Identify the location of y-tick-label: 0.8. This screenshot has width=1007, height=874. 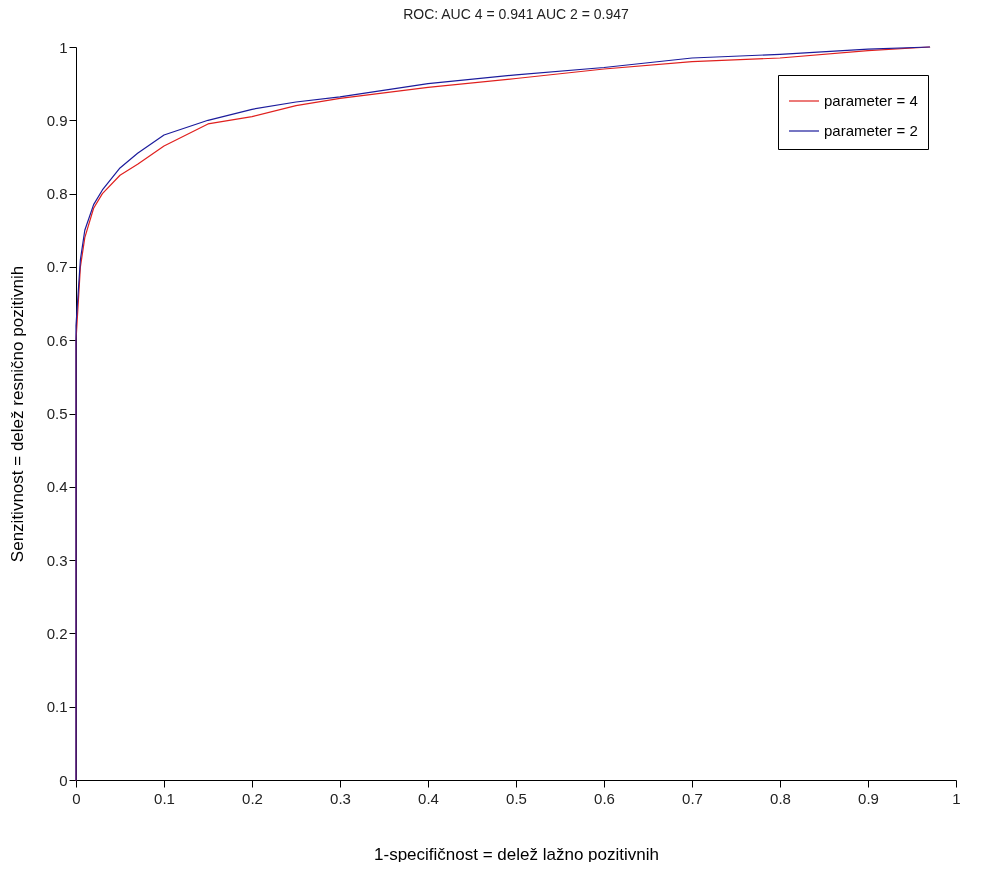
(57, 194).